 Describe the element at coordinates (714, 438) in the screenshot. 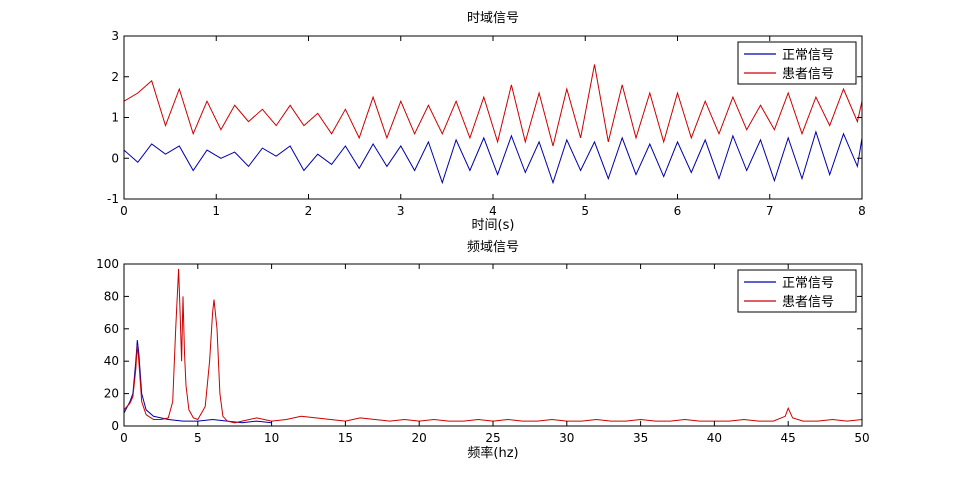

I see `x-tick-label: 40` at that location.